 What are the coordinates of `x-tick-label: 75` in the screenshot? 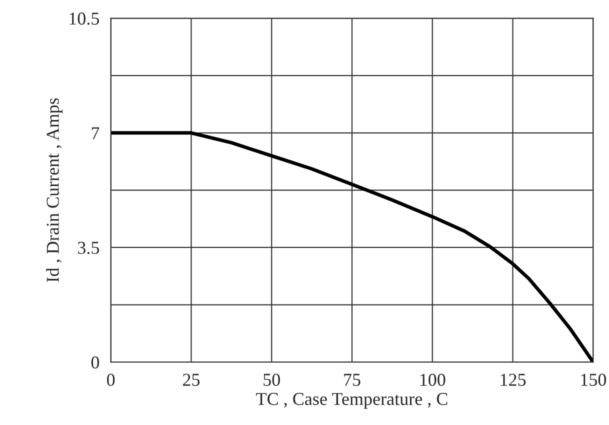 It's located at (352, 380).